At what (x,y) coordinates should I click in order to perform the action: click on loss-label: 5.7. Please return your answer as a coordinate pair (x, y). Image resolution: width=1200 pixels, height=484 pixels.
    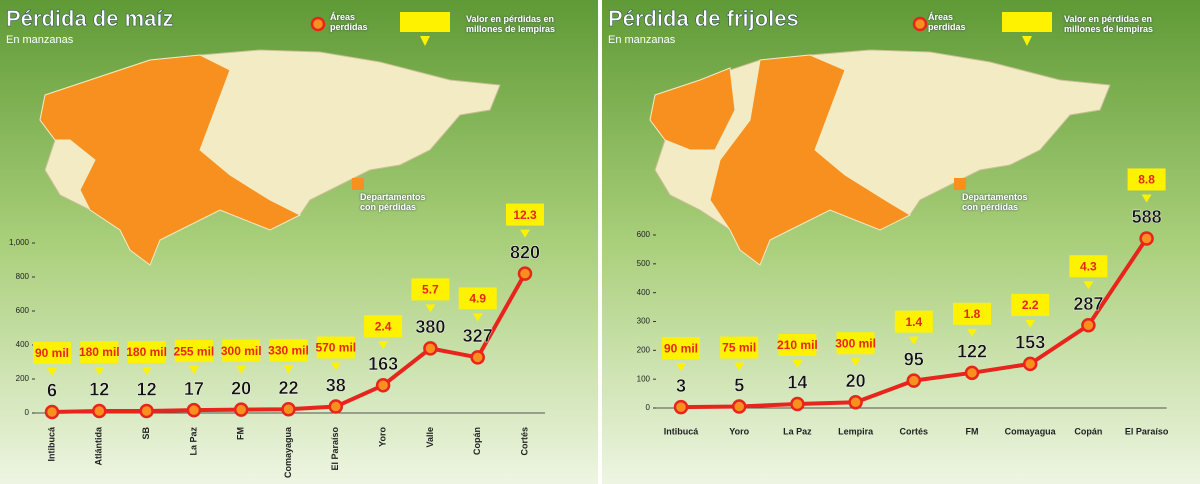
    Looking at the image, I should click on (430, 290).